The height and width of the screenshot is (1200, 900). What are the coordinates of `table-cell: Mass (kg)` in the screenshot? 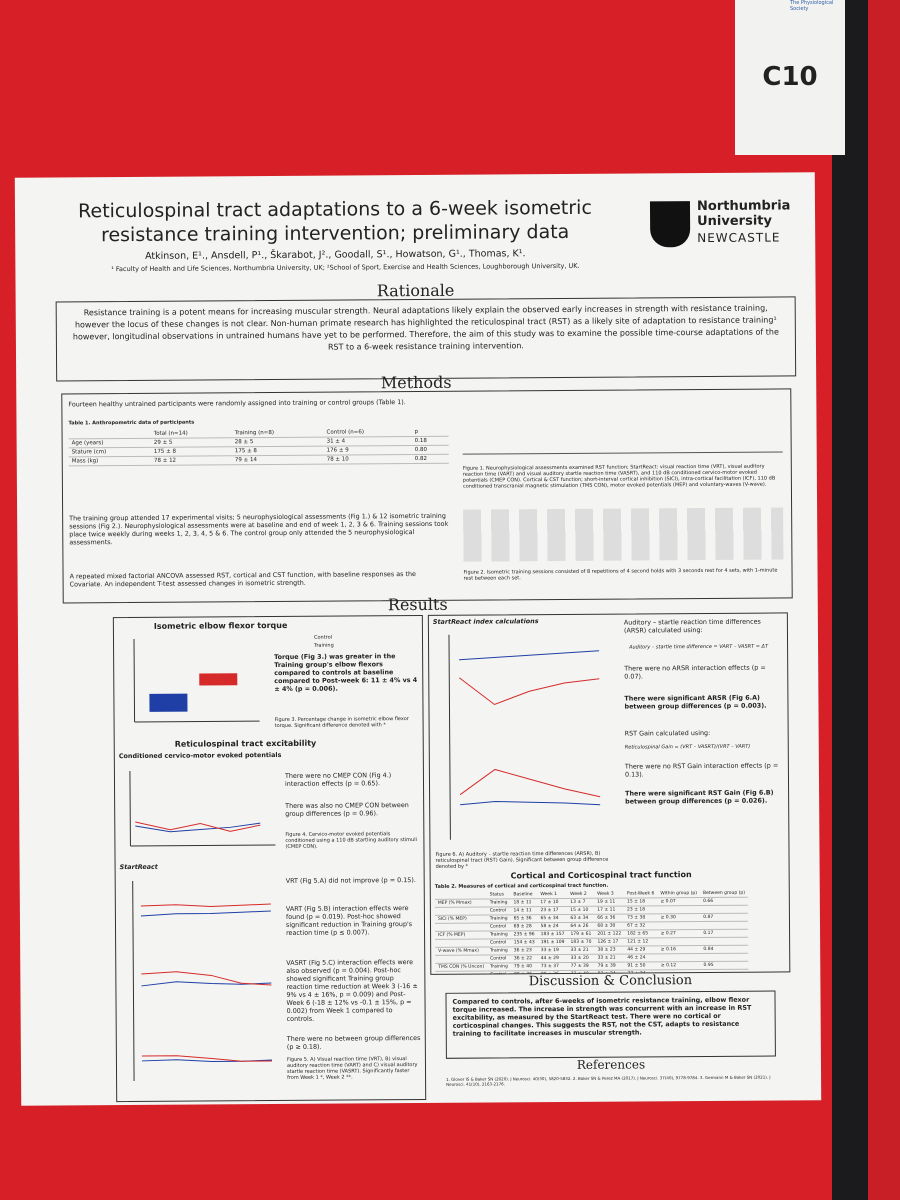 It's located at (109, 461).